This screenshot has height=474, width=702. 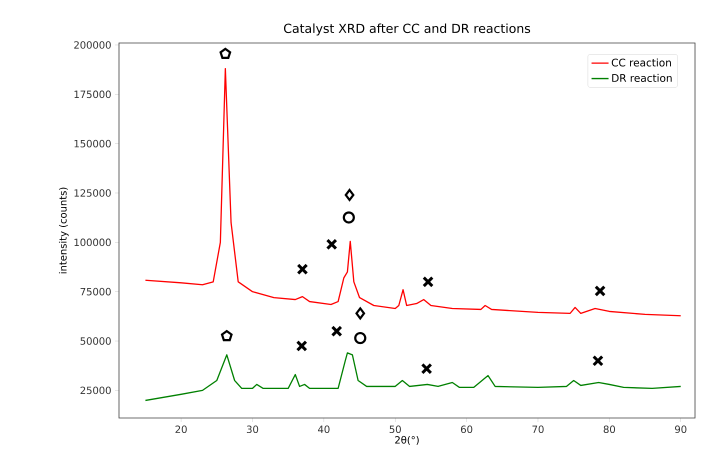 I want to click on y-axis-title: intensity (counts), so click(x=63, y=231).